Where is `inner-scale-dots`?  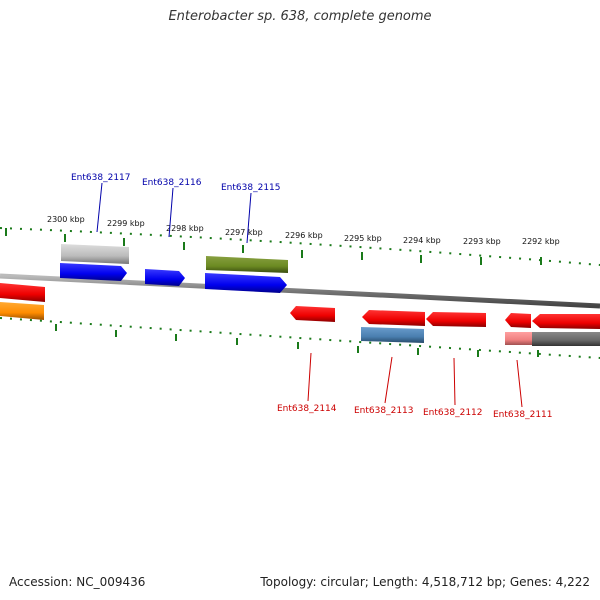 inner-scale-dots is located at coordinates (300, 338).